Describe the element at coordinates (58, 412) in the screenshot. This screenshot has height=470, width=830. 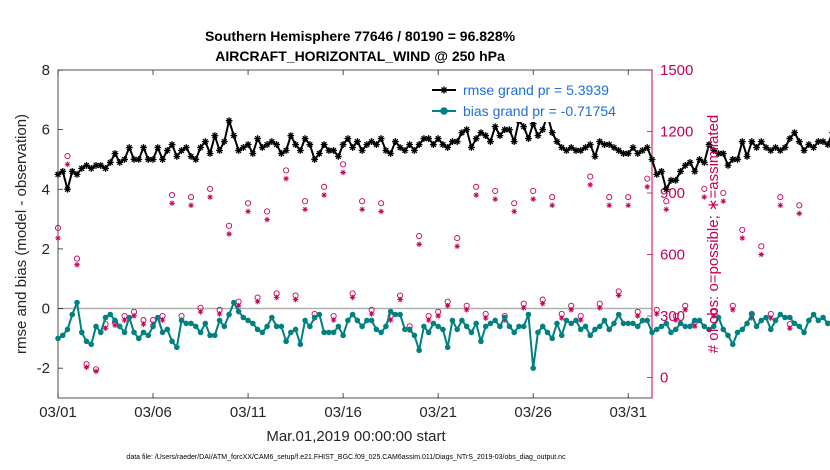
I see `x-tick-label: 03/01` at that location.